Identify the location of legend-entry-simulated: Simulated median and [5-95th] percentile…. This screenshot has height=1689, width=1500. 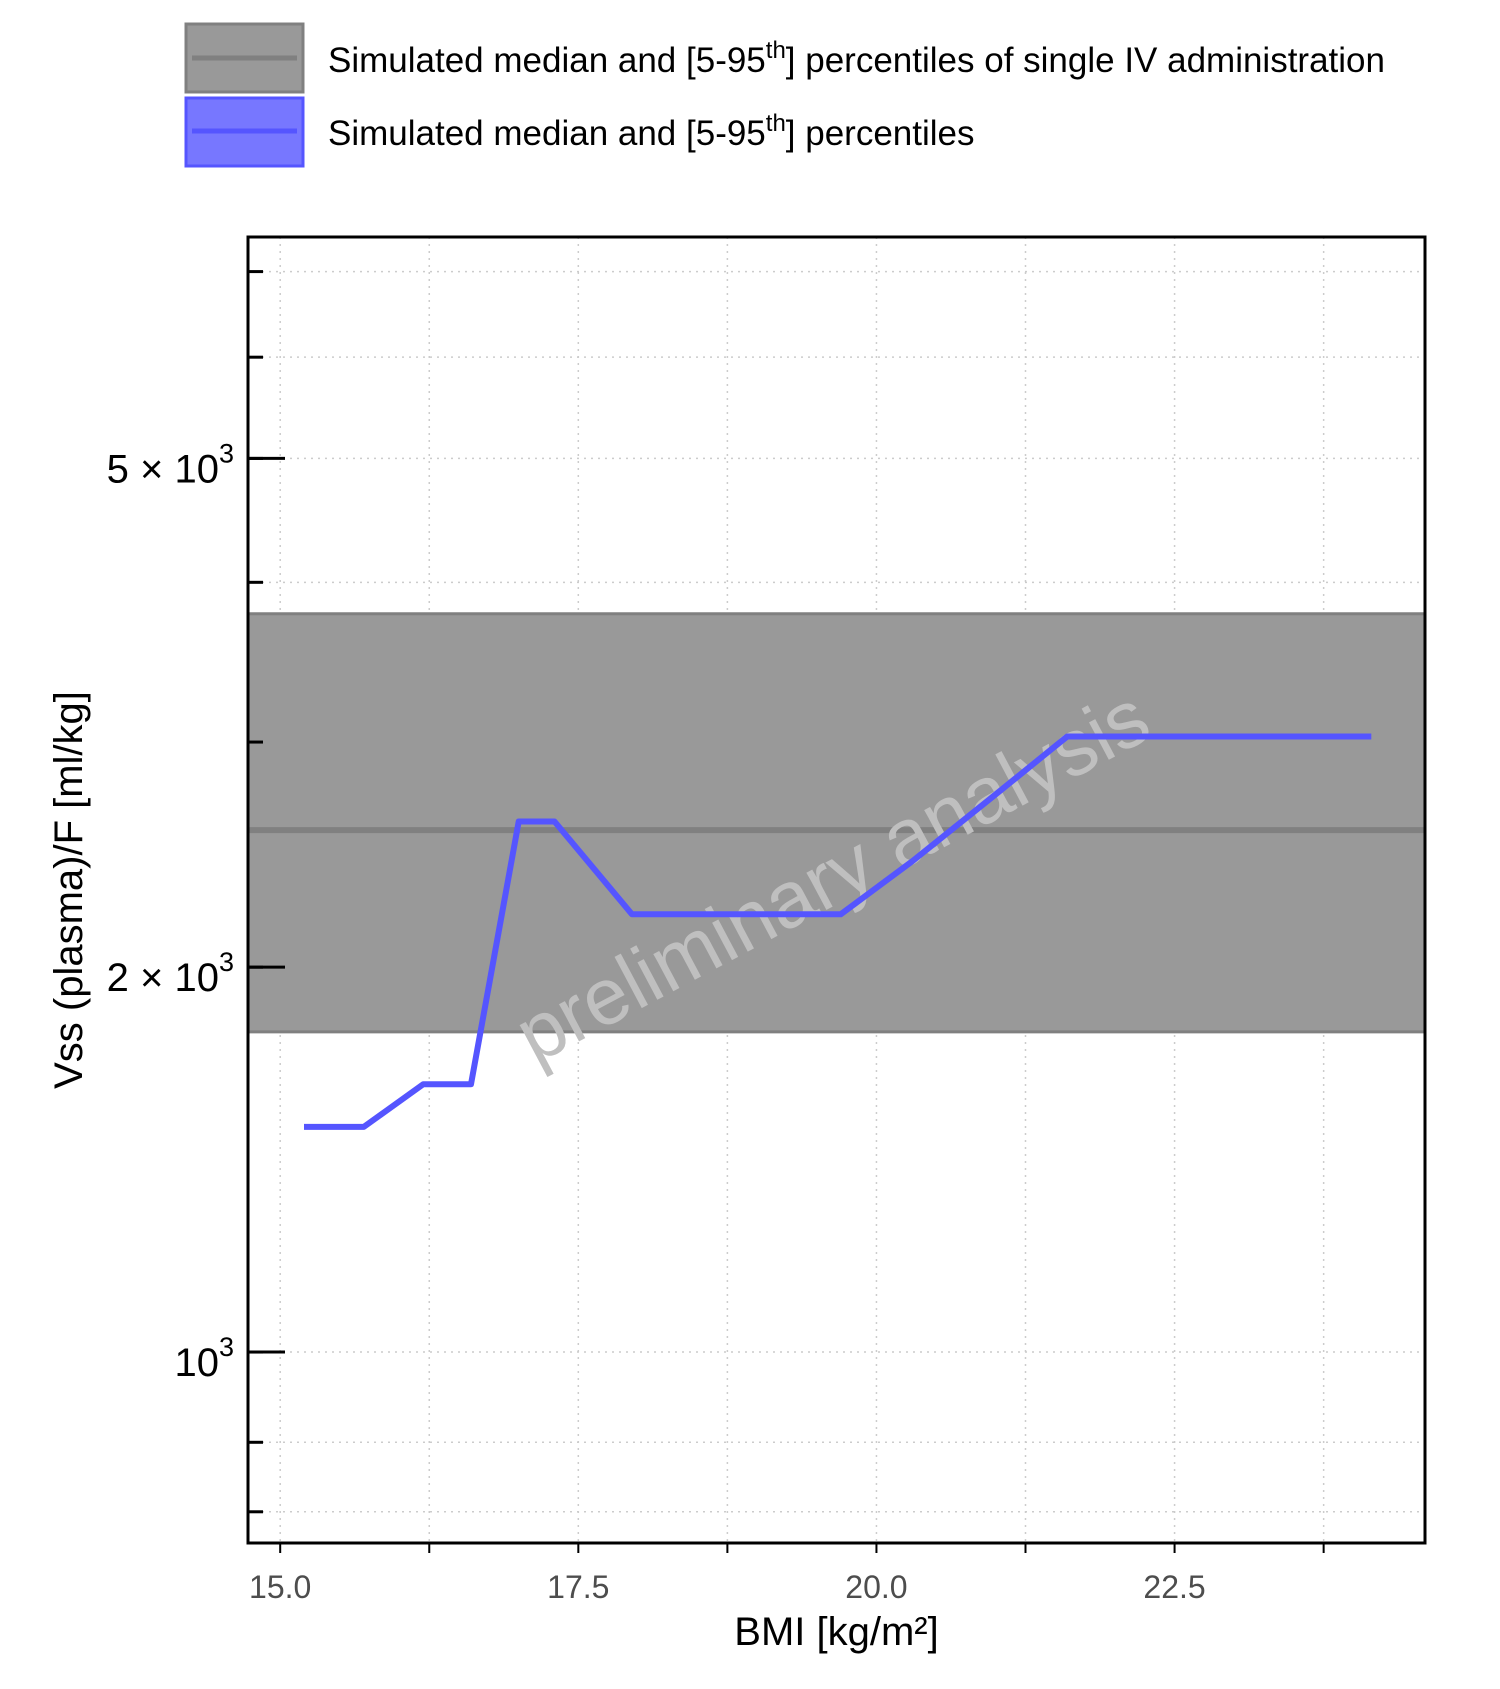
(579, 132).